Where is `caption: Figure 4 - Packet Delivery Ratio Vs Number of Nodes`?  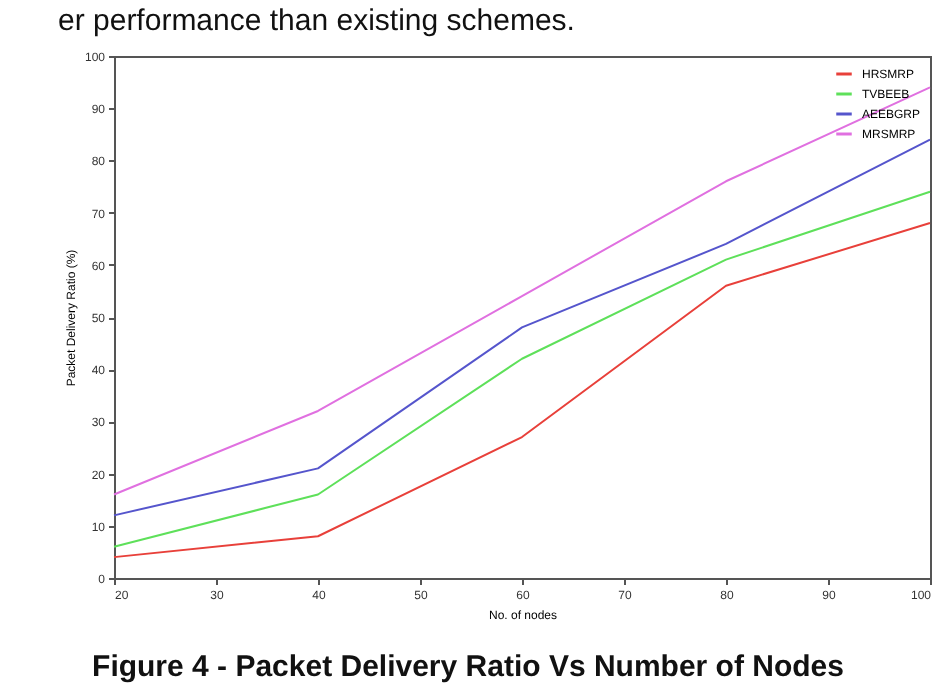
caption: Figure 4 - Packet Delivery Ratio Vs Number of Nodes is located at coordinates (468, 667).